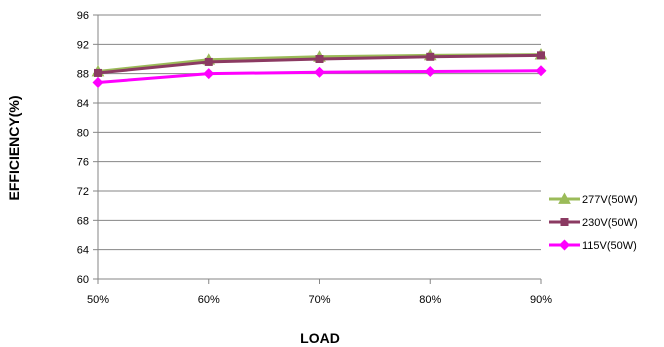 The image size is (664, 347). I want to click on x-tick-label: 50%, so click(98, 300).